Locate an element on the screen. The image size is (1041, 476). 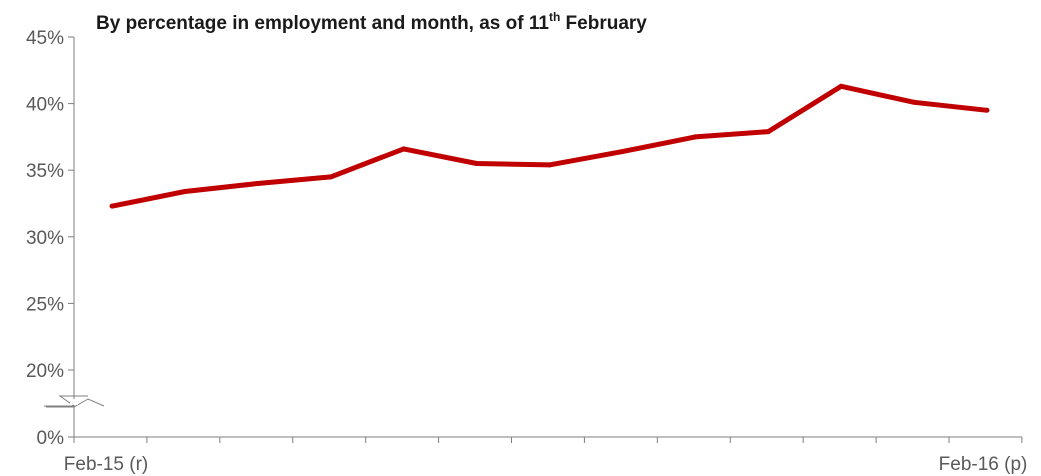
y-axis: 0% 20% 25% 30% 35% 40% 45% is located at coordinates (50, 238).